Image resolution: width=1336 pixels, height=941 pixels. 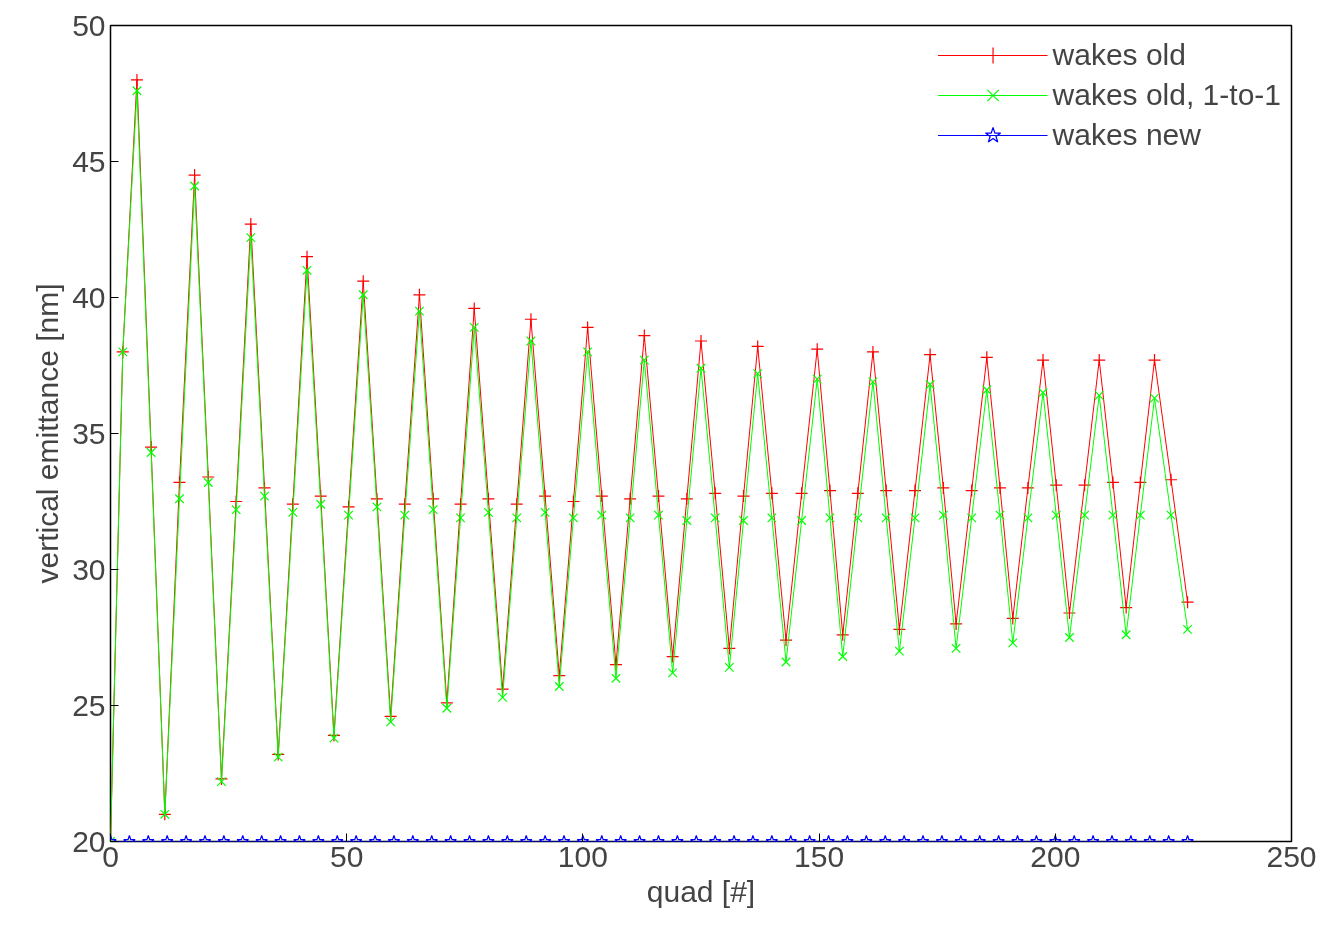 I want to click on legend-label: wakes new, so click(x=1126, y=135).